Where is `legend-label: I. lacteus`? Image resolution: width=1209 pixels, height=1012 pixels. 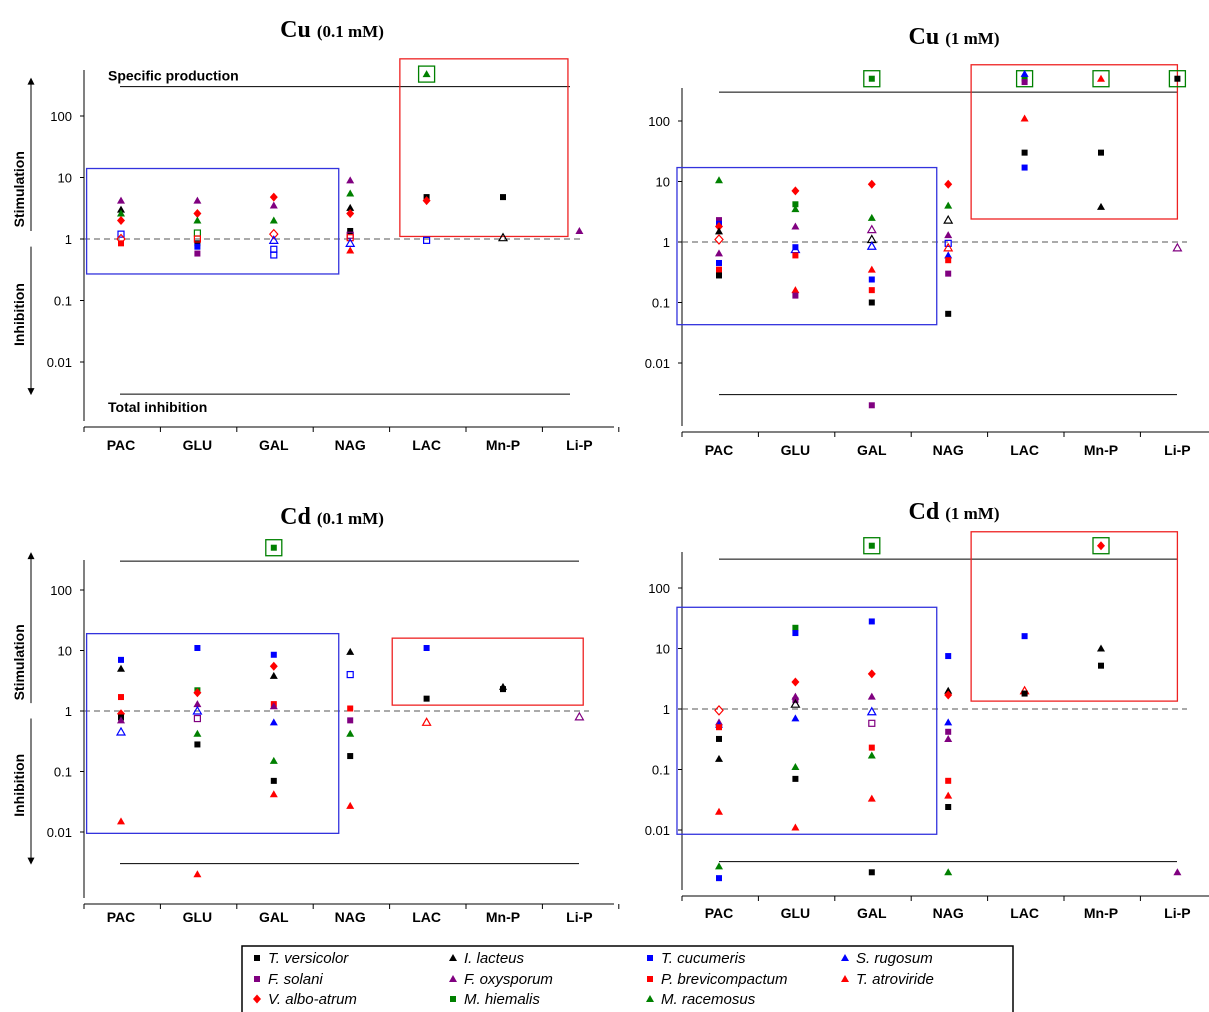 legend-label: I. lacteus is located at coordinates (494, 958).